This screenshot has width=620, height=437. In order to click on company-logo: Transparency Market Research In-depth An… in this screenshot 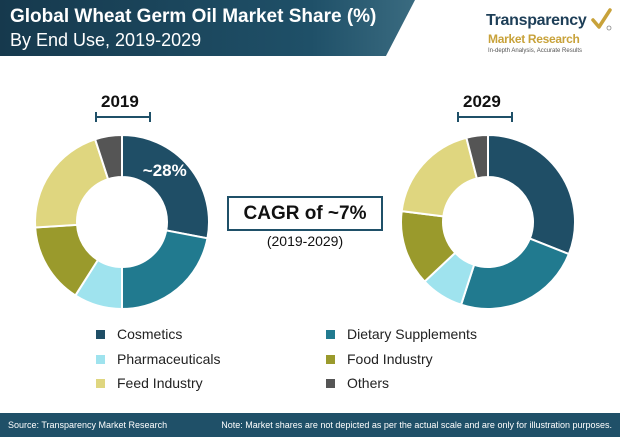, I will do `click(551, 35)`.